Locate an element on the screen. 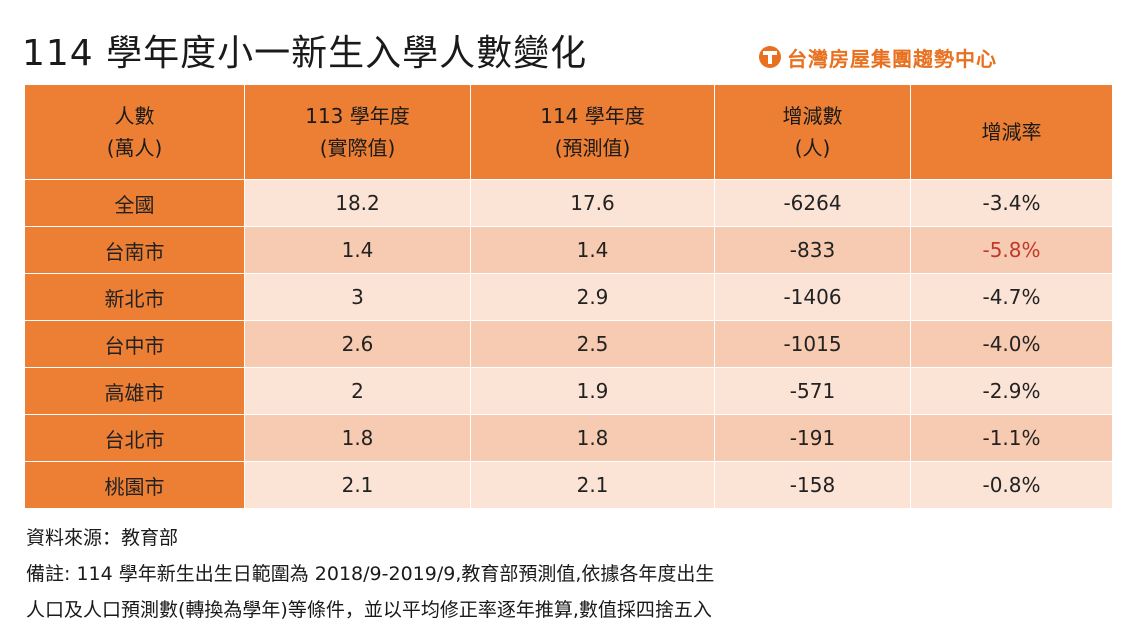  cell-rate: -1.1% is located at coordinates (1011, 438).